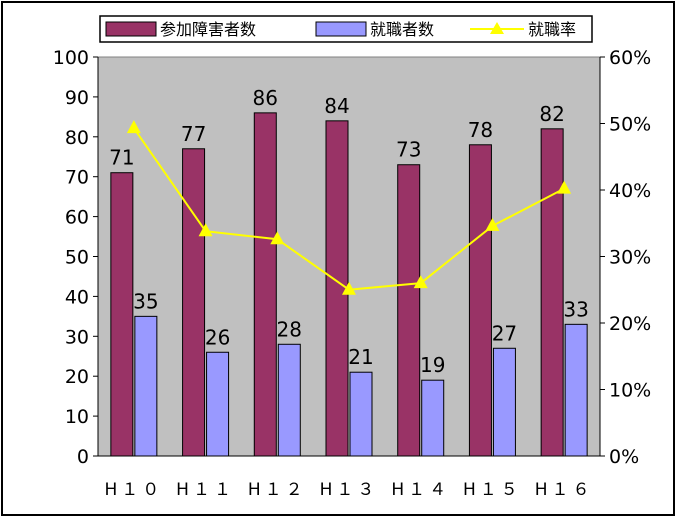 The height and width of the screenshot is (517, 676). I want to click on x-tick-label: H１１, so click(205, 490).